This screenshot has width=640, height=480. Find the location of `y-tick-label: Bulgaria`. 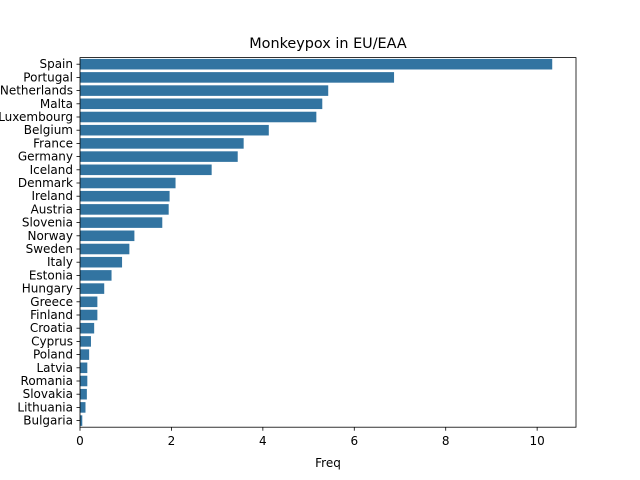

y-tick-label: Bulgaria is located at coordinates (48, 421).